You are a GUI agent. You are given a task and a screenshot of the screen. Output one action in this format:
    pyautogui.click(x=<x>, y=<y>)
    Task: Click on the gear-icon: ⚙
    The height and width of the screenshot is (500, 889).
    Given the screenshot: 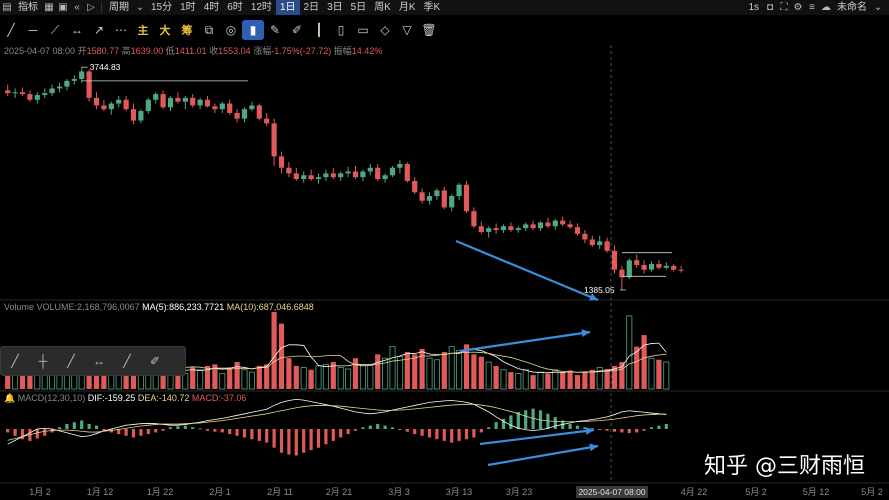 What is the action you would take?
    pyautogui.click(x=798, y=7)
    